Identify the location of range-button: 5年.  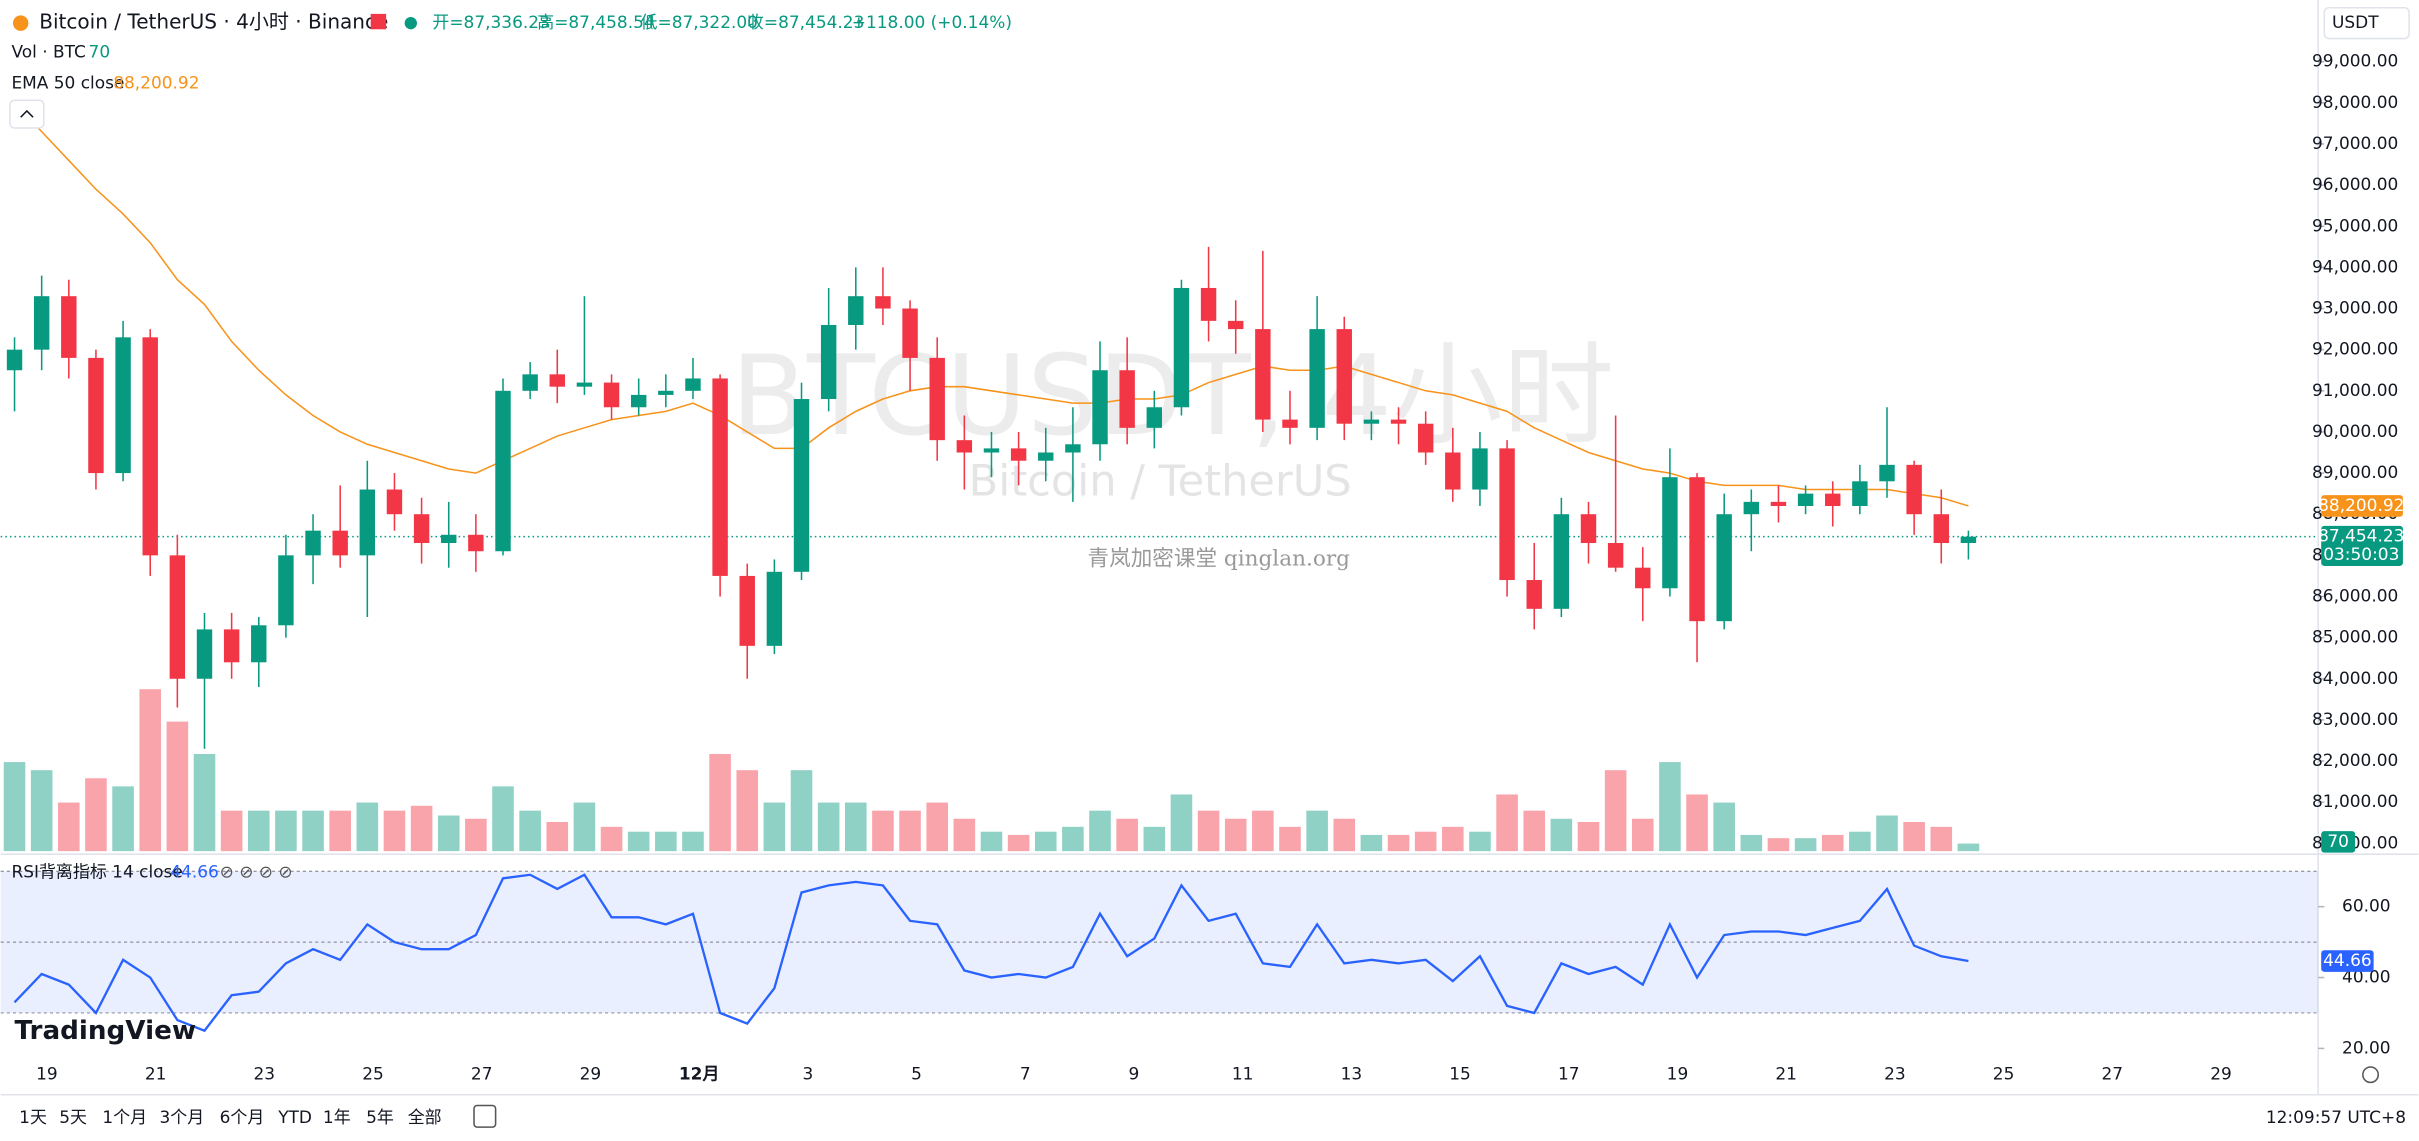
(380, 1117).